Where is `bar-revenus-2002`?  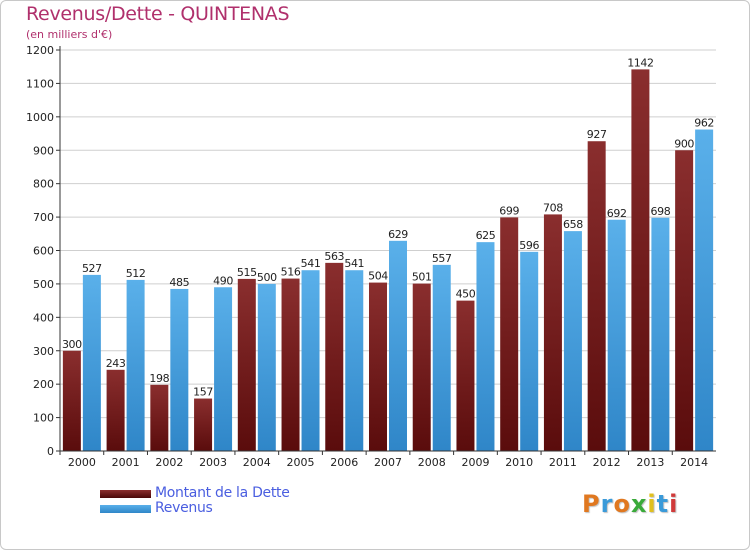 bar-revenus-2002 is located at coordinates (179, 369).